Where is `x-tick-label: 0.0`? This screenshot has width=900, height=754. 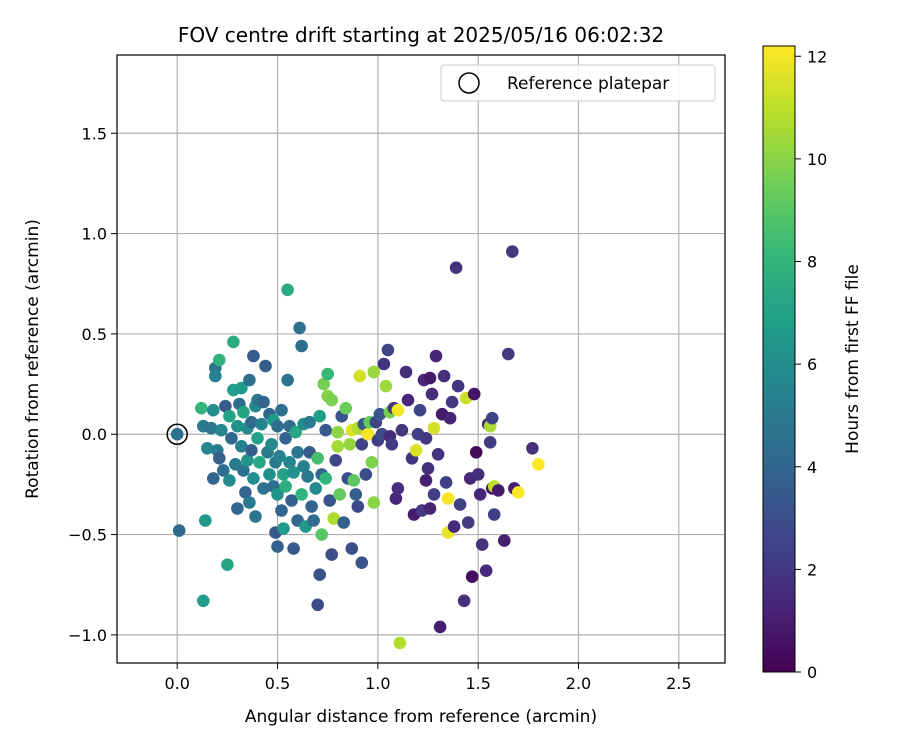
x-tick-label: 0.0 is located at coordinates (176, 683).